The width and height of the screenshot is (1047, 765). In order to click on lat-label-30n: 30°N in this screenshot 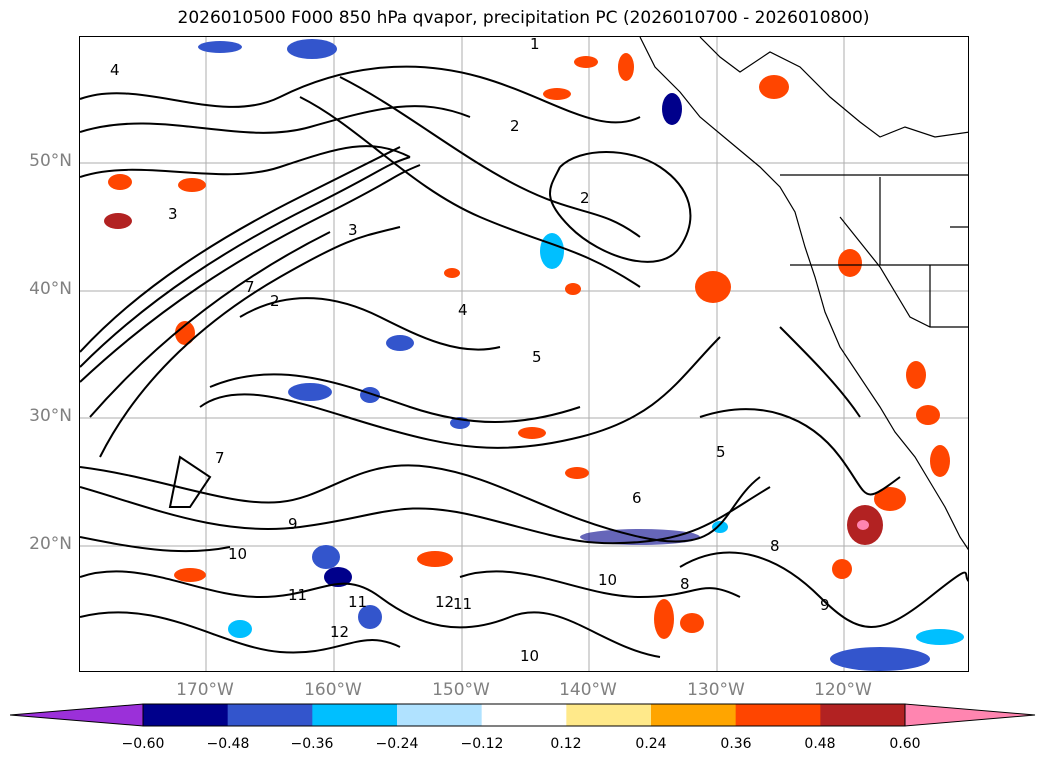, I will do `click(50, 416)`.